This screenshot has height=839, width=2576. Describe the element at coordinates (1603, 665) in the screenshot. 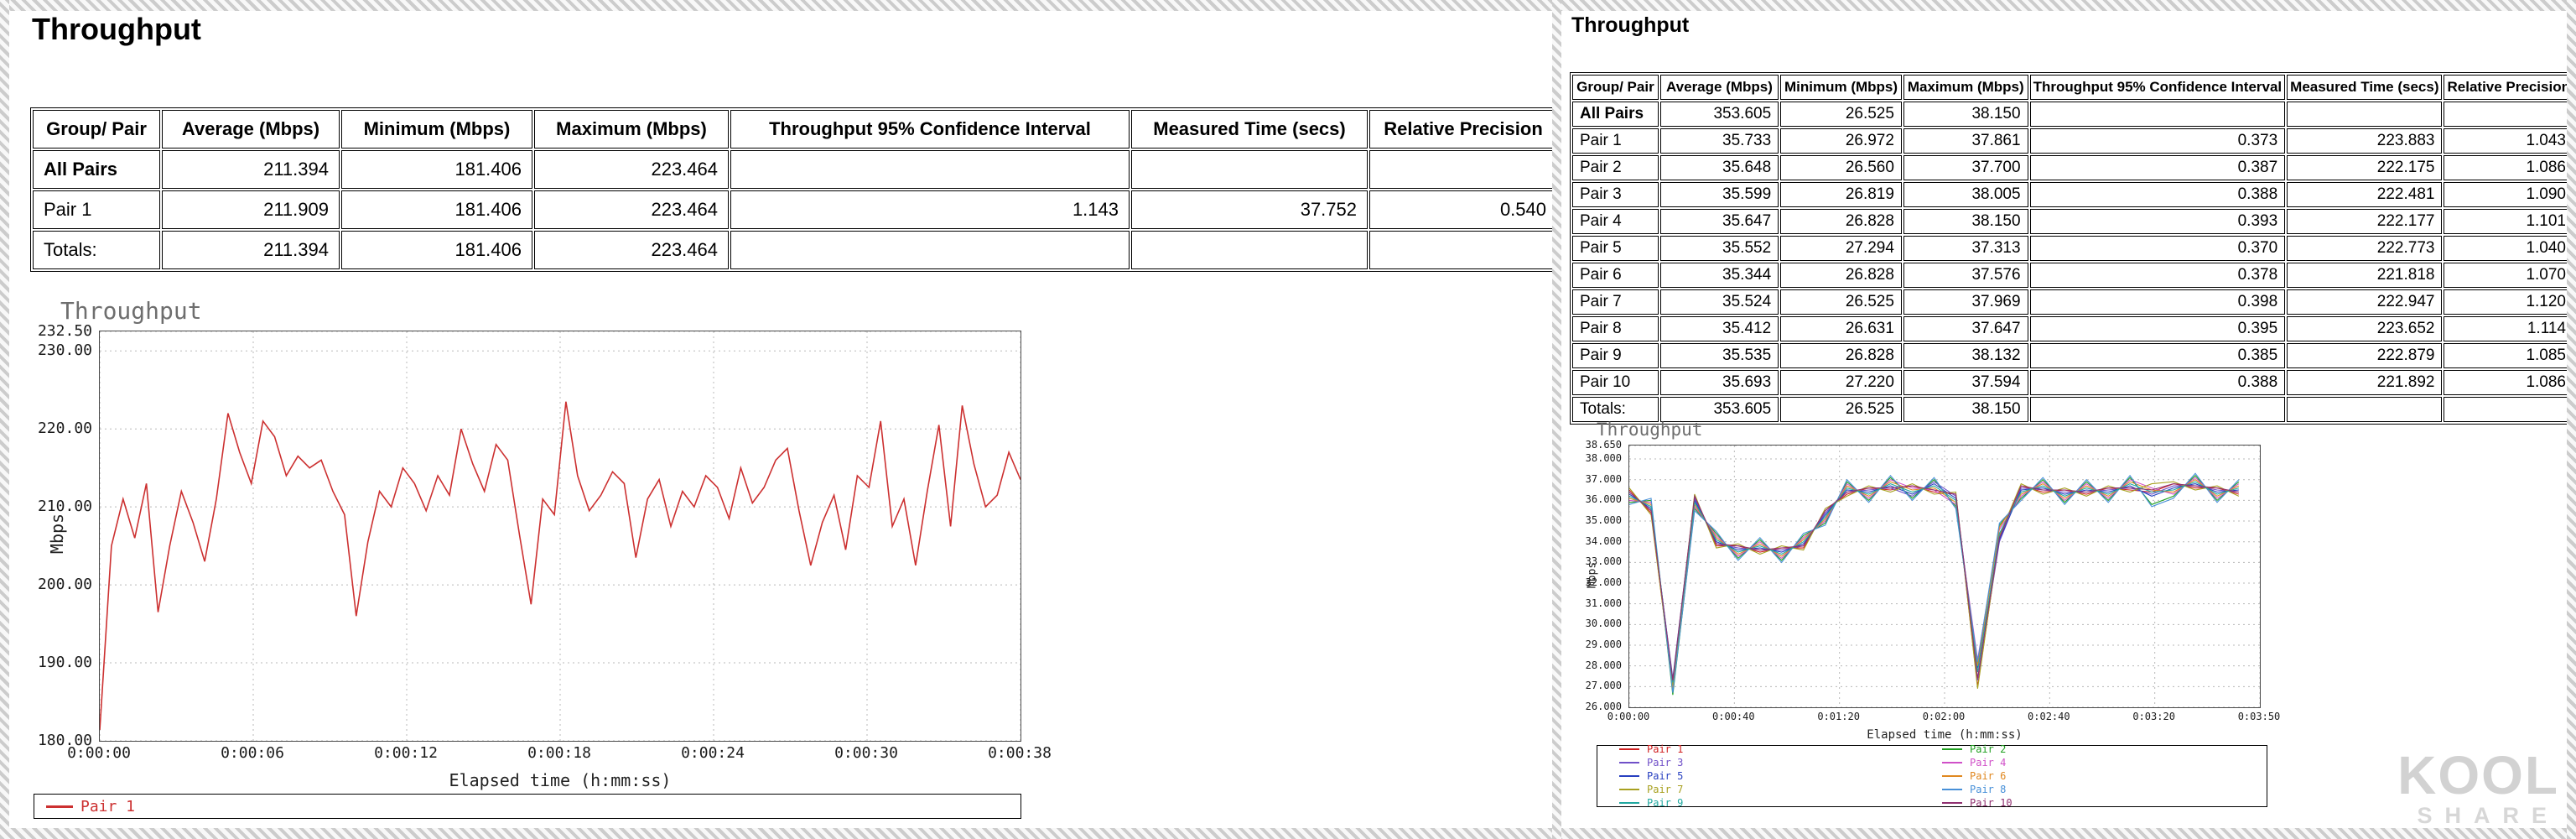

I see `y-tick-label: 28.000` at that location.